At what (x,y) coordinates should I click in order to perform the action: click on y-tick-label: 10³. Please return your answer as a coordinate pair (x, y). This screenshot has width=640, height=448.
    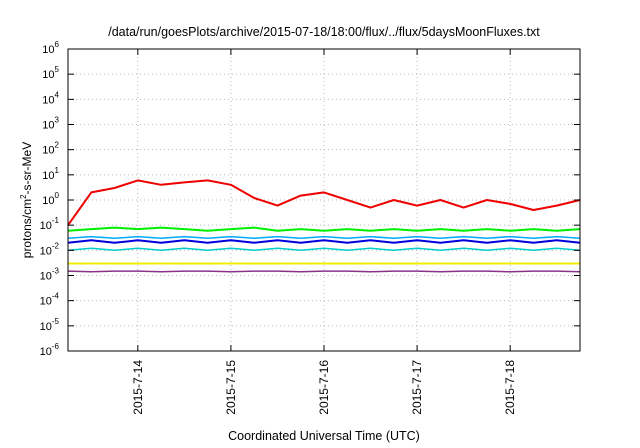
    Looking at the image, I should click on (50, 124).